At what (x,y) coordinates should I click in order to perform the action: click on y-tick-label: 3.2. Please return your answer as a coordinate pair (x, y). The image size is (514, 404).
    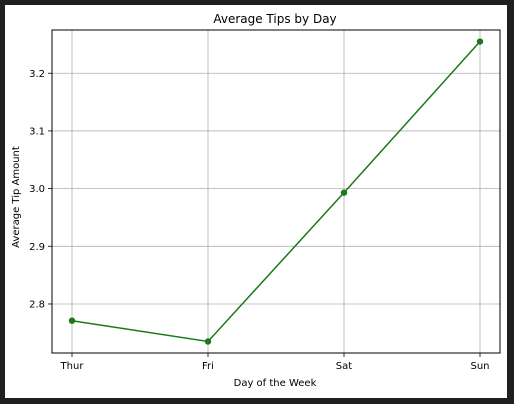
    Looking at the image, I should click on (37, 74).